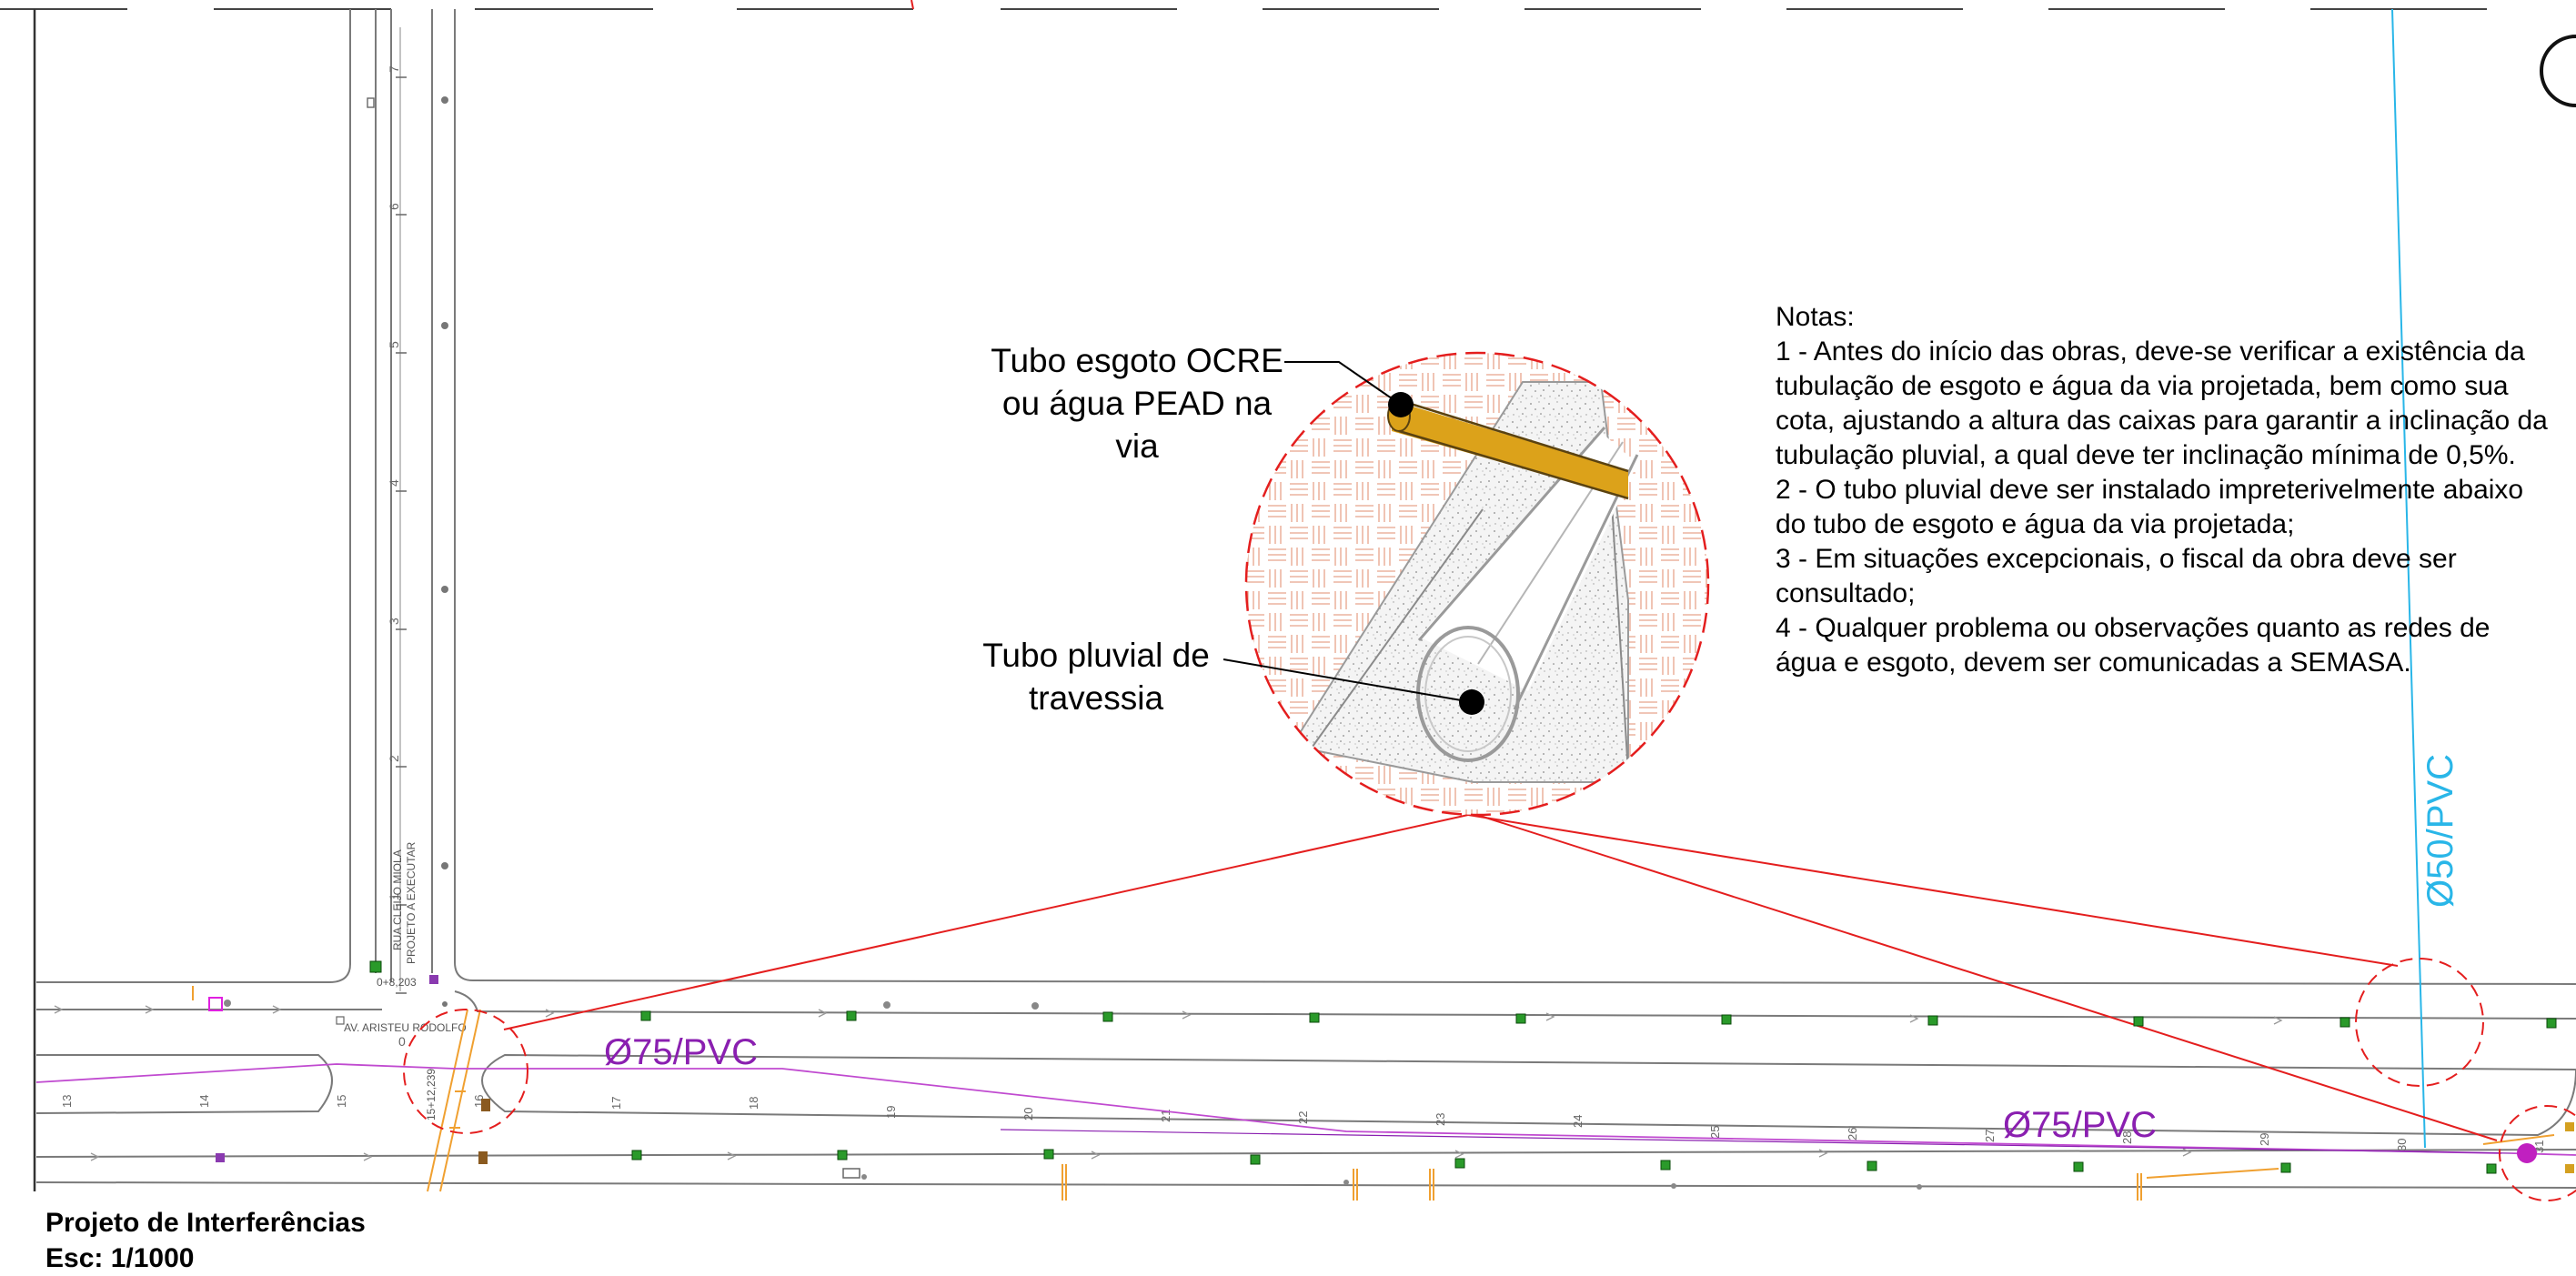 This screenshot has width=2576, height=1276. Describe the element at coordinates (394, 483) in the screenshot. I see `vertical-stake-label: 4` at that location.